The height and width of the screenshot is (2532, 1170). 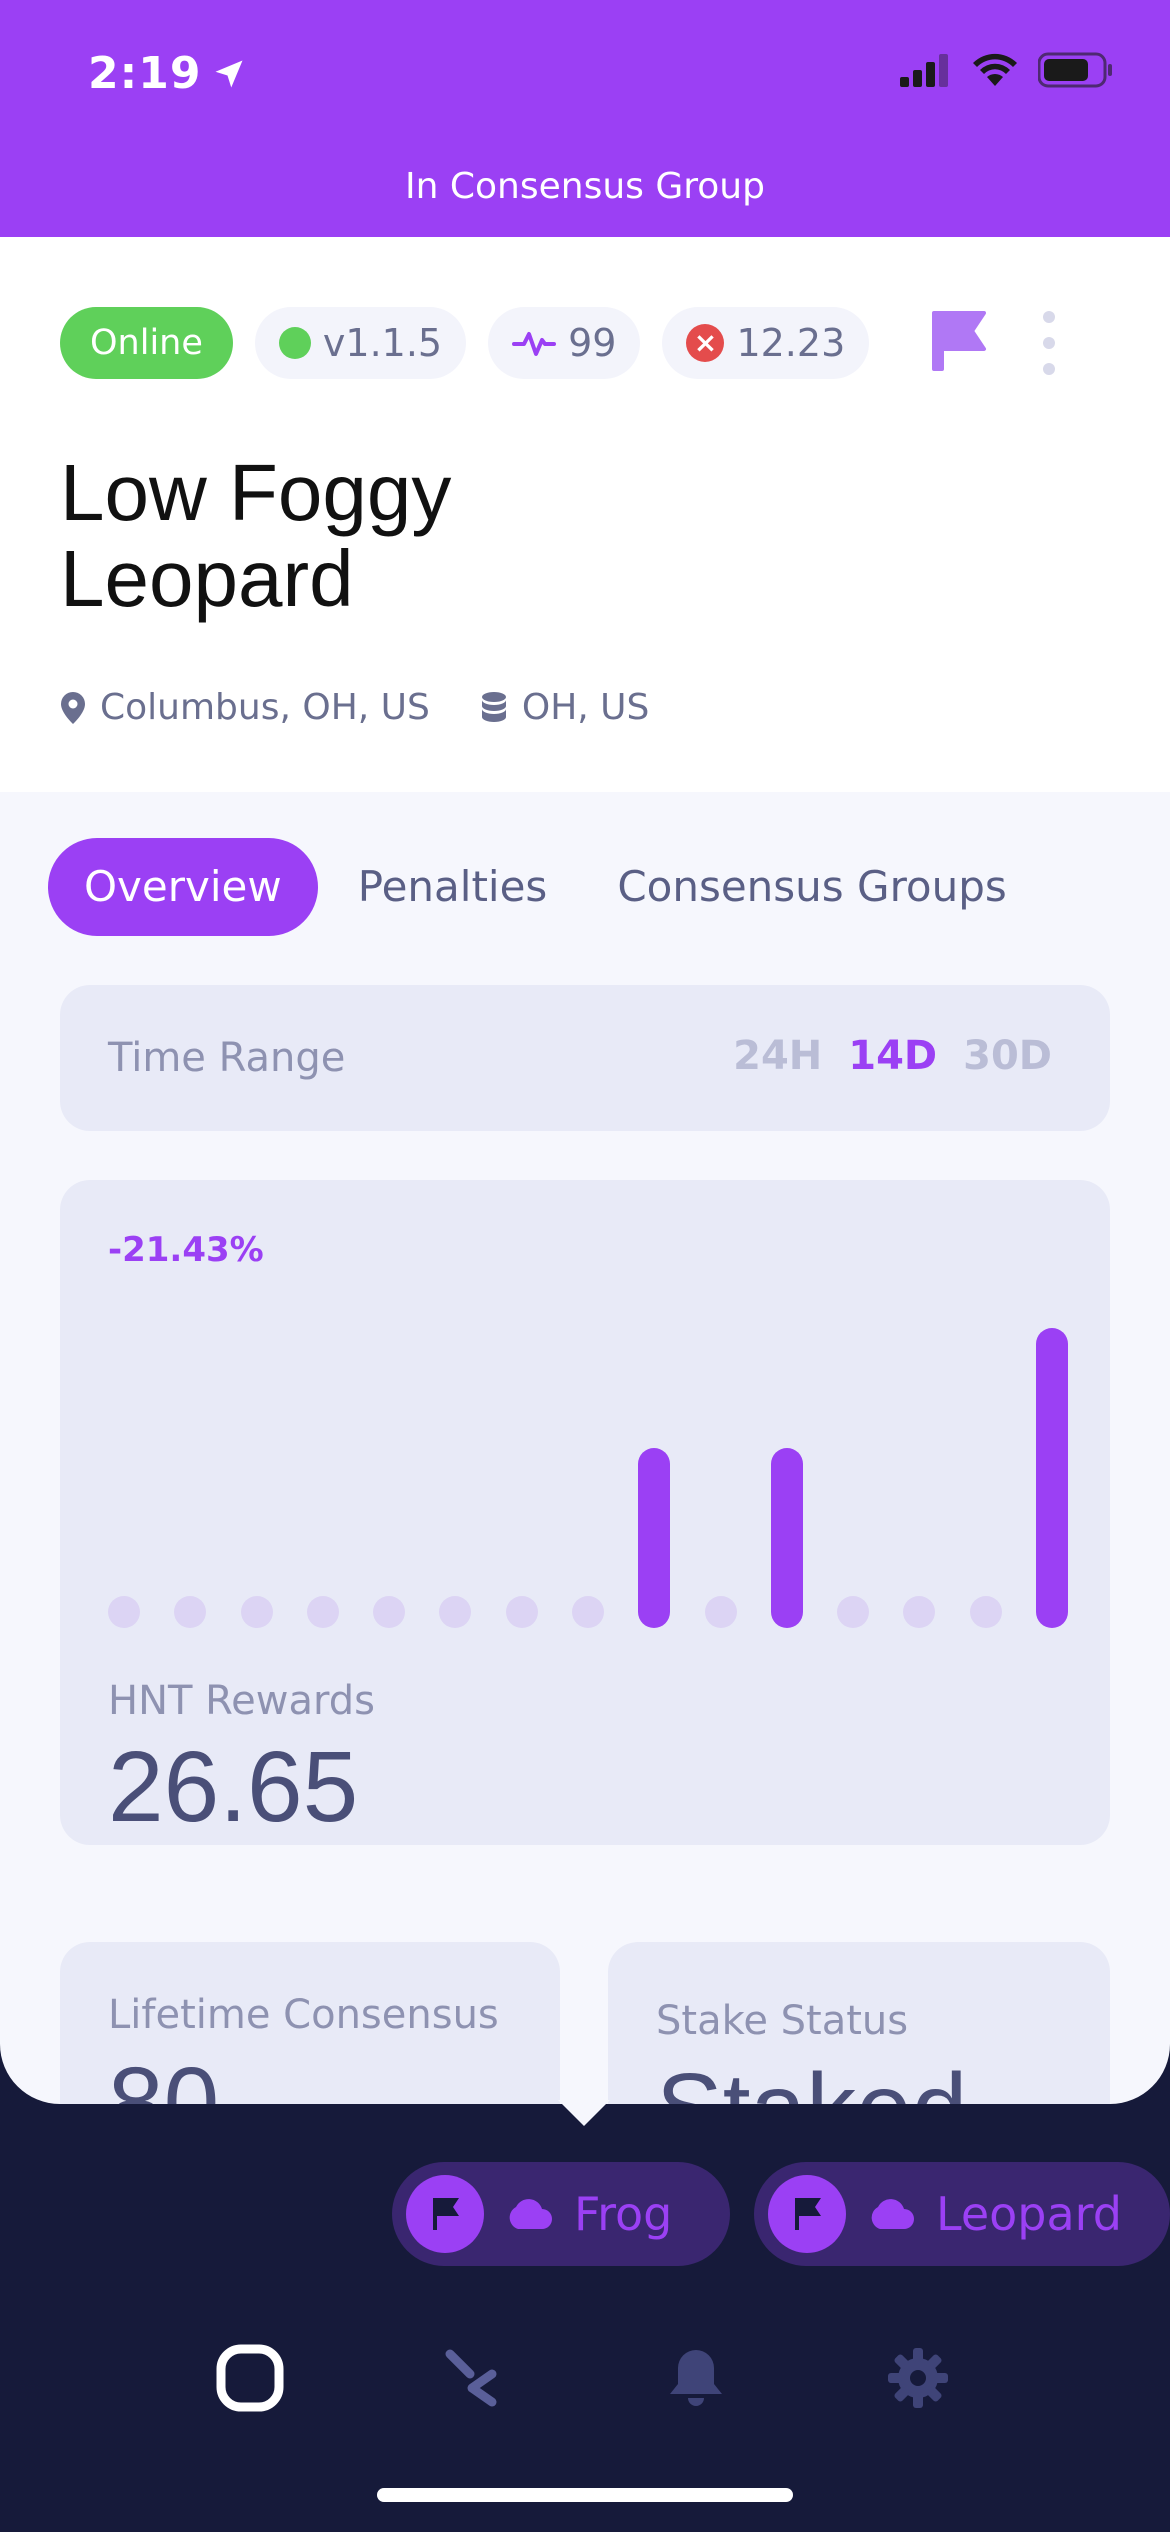 I want to click on nav-home, so click(x=250, y=2378).